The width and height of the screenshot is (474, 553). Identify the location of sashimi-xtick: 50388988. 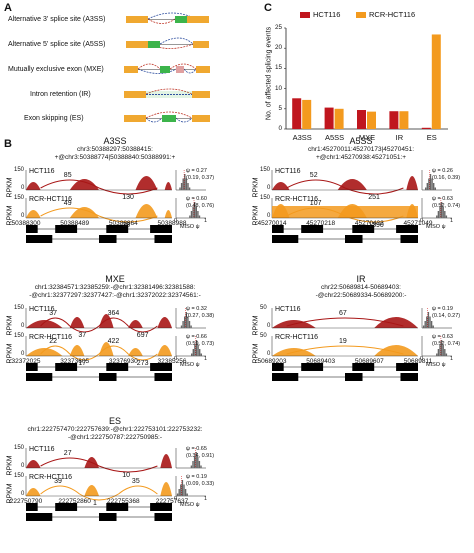
(172, 223).